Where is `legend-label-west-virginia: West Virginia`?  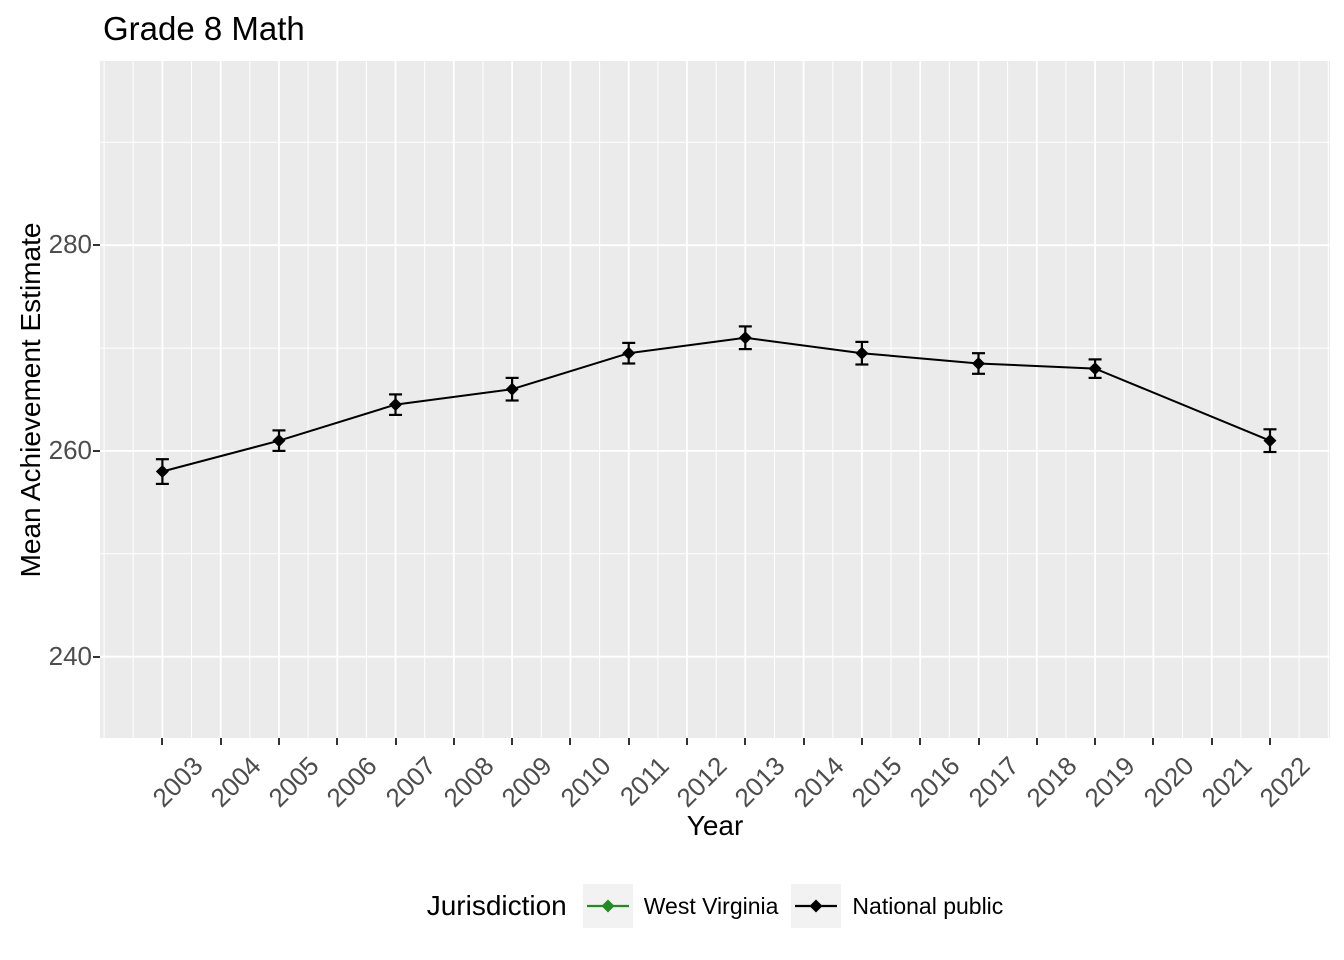
legend-label-west-virginia: West Virginia is located at coordinates (711, 905).